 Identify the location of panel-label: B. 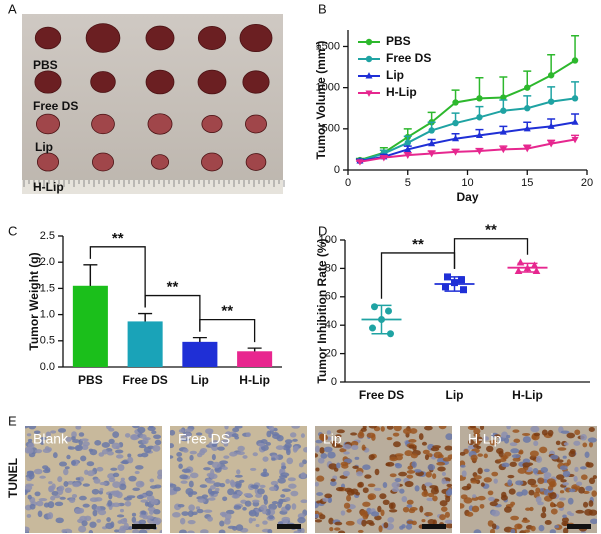
(322, 8).